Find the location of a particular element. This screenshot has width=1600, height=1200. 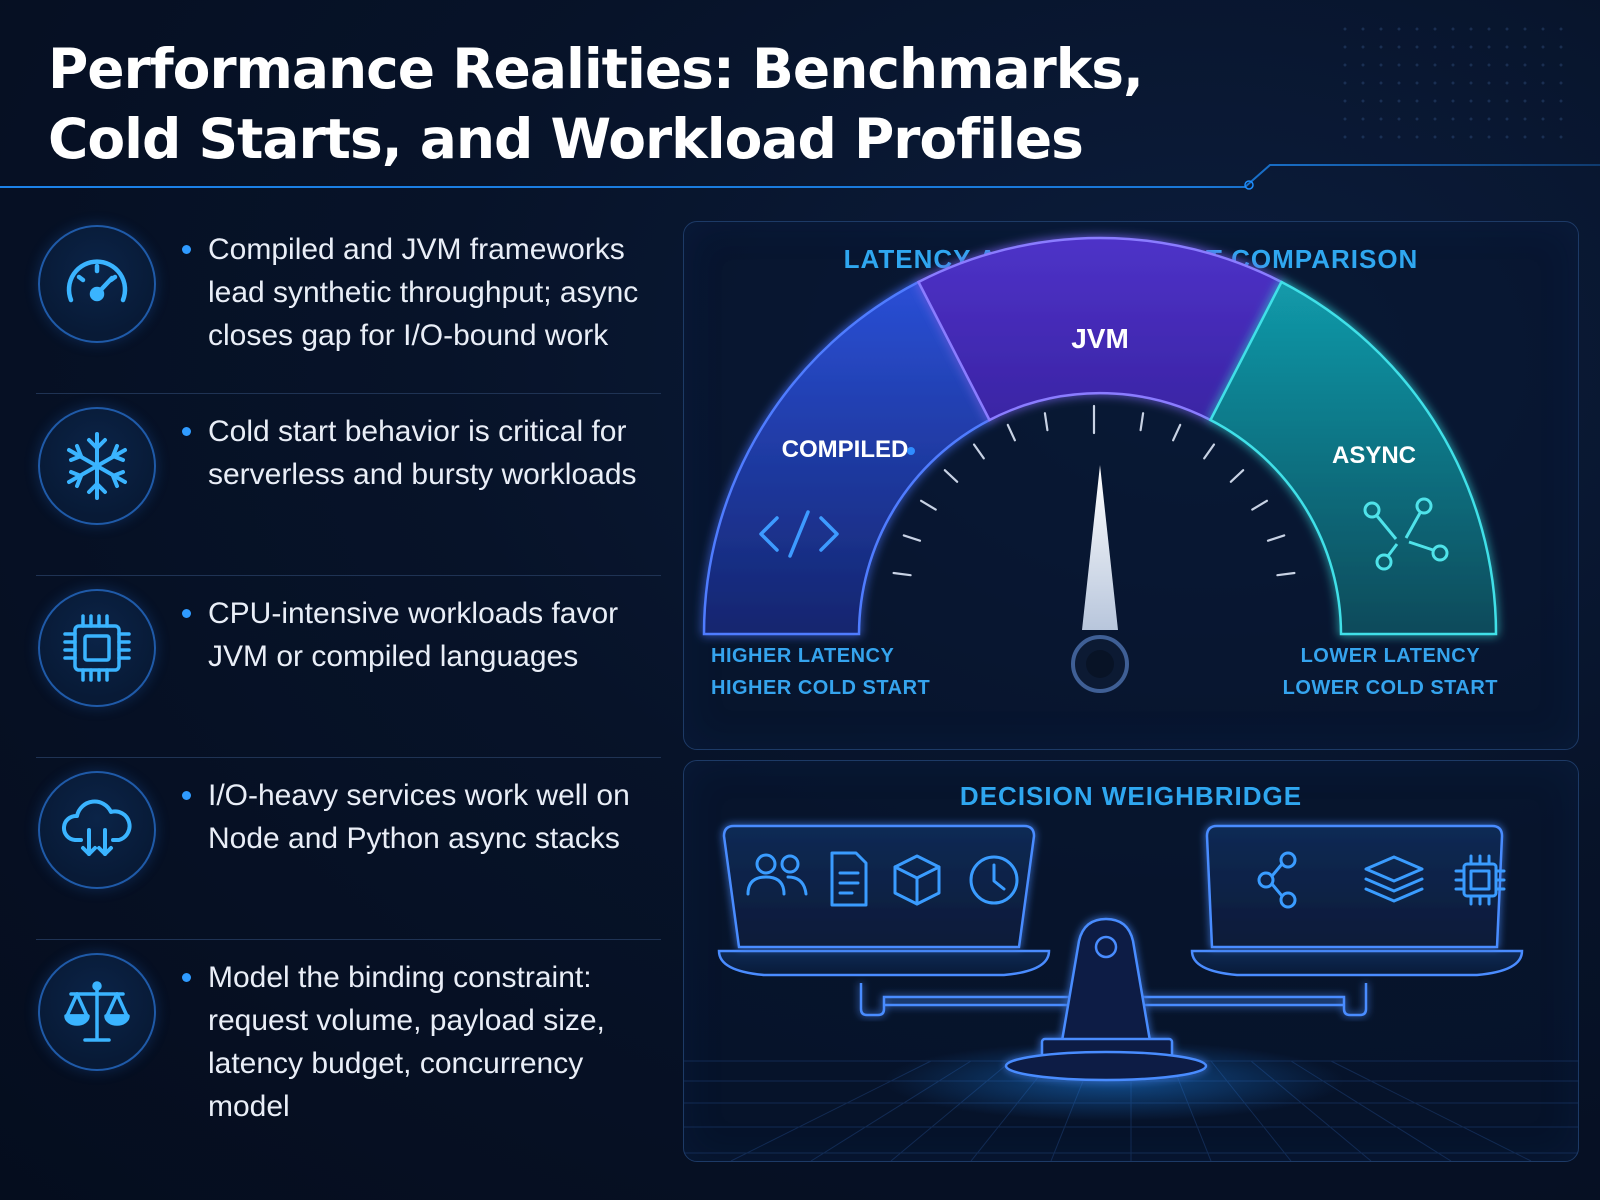

page-title-line-2: Cold Starts, and Workload Profiles is located at coordinates (566, 139).